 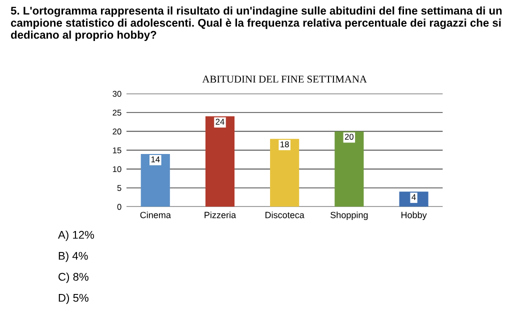 What do you see at coordinates (119, 188) in the screenshot?
I see `y-tick-label: 5` at bounding box center [119, 188].